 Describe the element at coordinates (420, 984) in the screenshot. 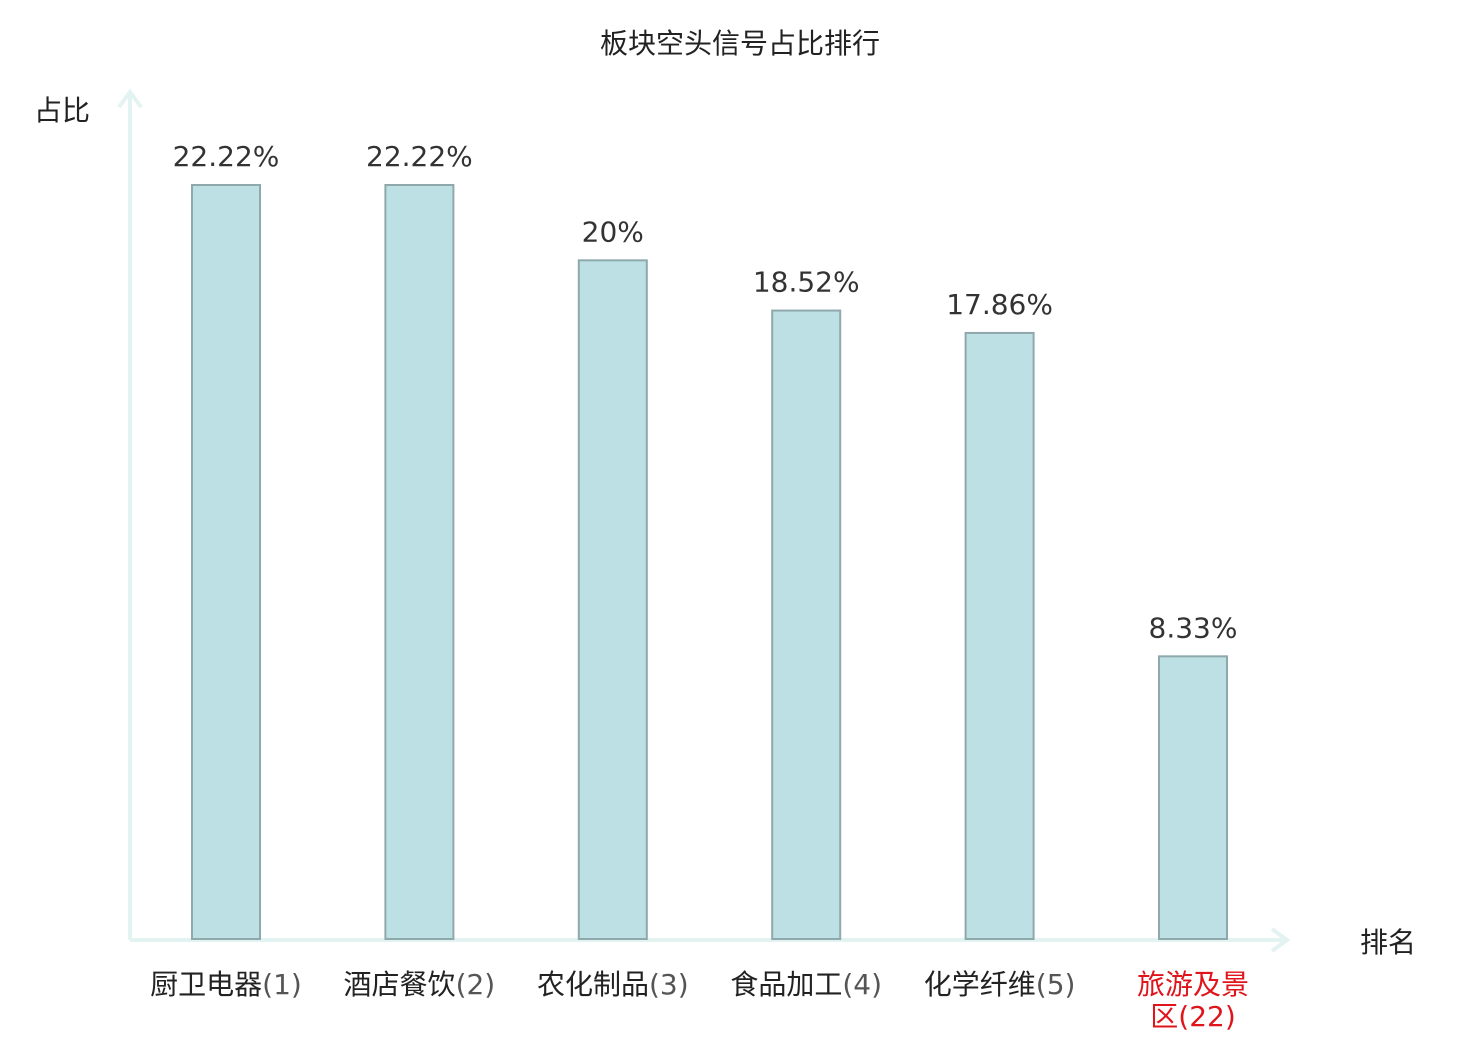

I see `category-label-2: 酒店餐饮(2)` at that location.